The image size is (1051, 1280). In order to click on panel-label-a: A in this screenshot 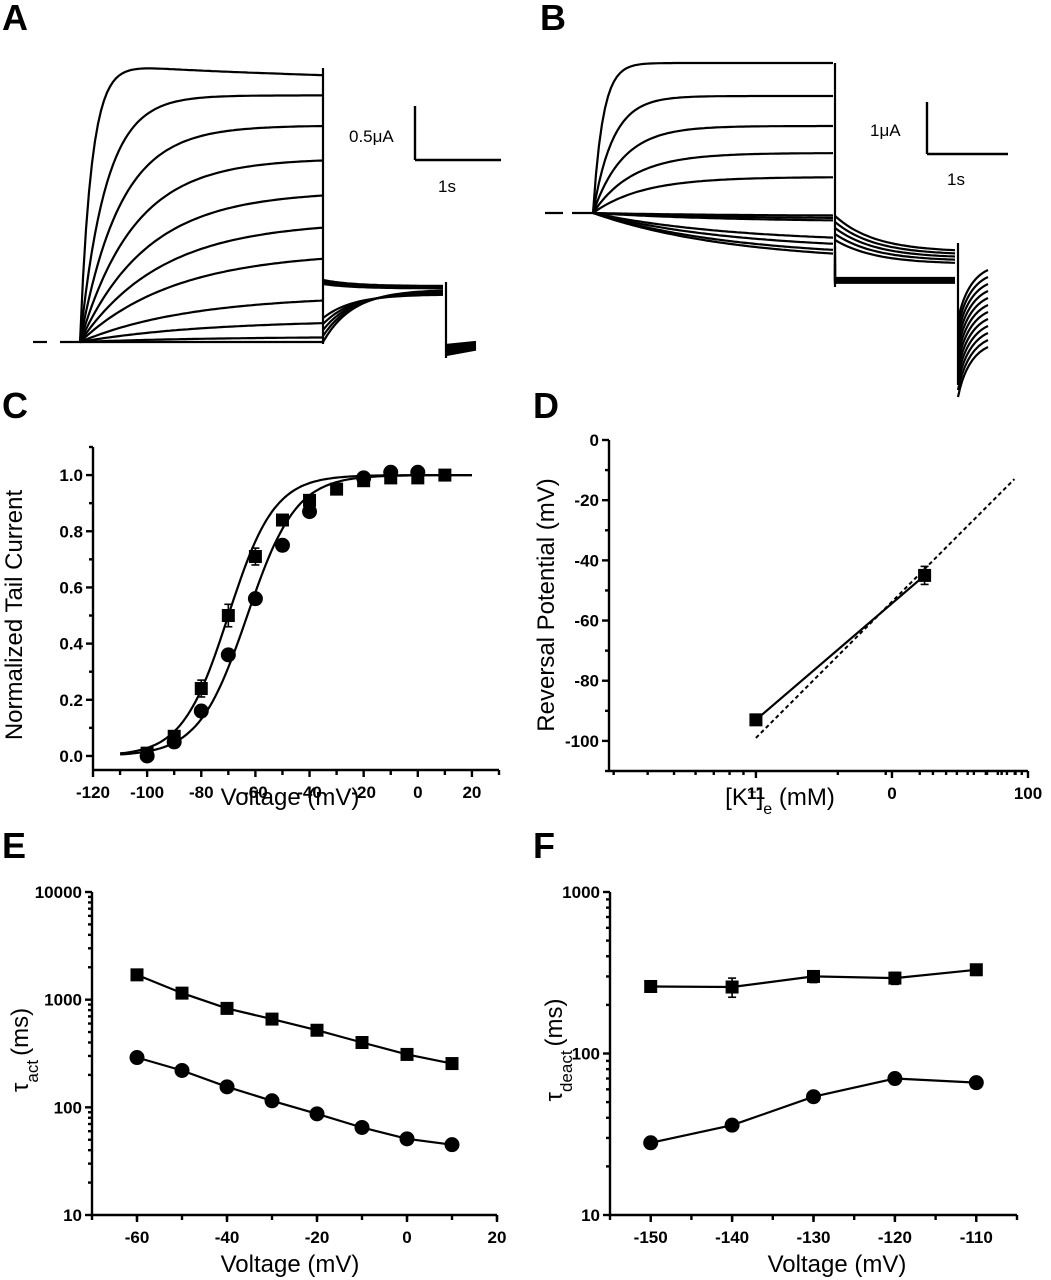, I will do `click(15, 19)`.